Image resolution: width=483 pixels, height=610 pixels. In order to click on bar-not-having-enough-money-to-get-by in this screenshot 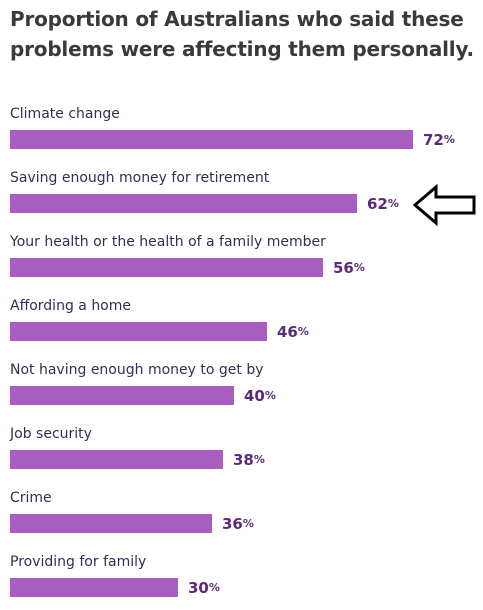, I will do `click(122, 395)`.